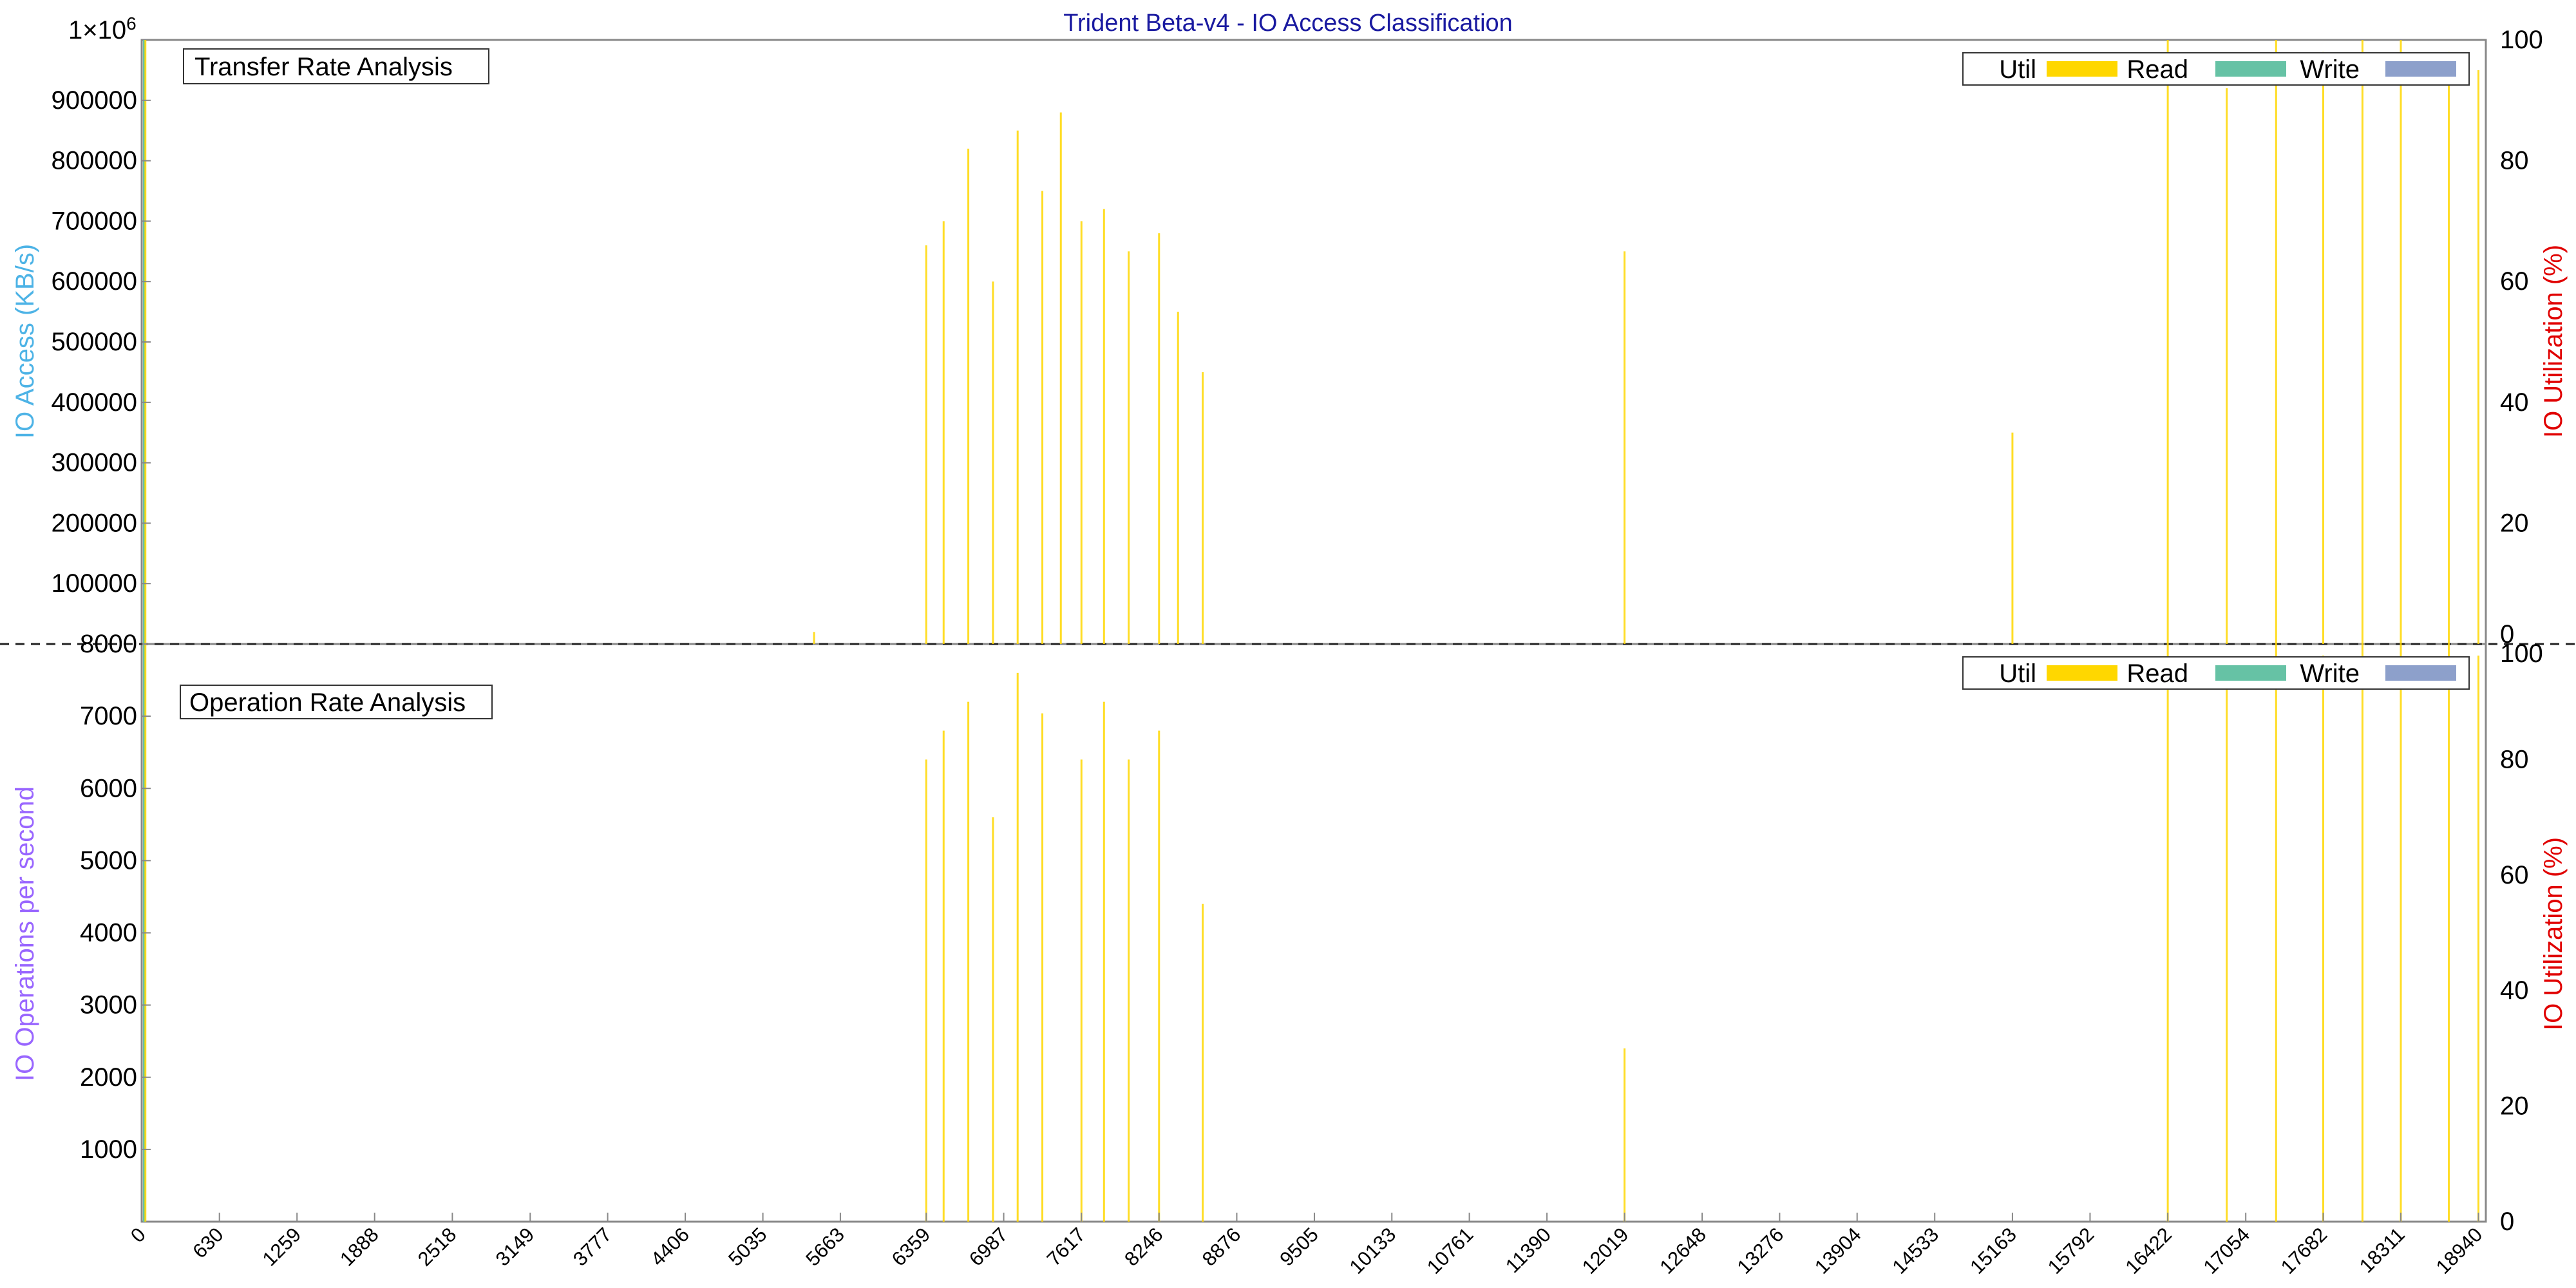 The width and height of the screenshot is (2576, 1288). Describe the element at coordinates (2071, 1251) in the screenshot. I see `x-tick-label: 15792` at that location.